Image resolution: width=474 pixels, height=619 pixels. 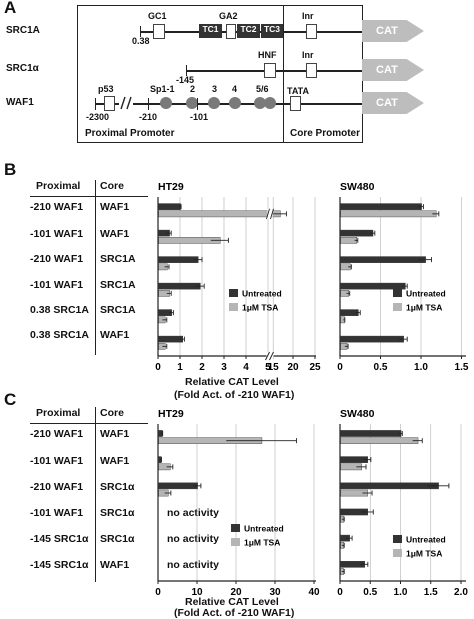 What do you see at coordinates (106, 89) in the screenshot?
I see `p53-label: p53` at bounding box center [106, 89].